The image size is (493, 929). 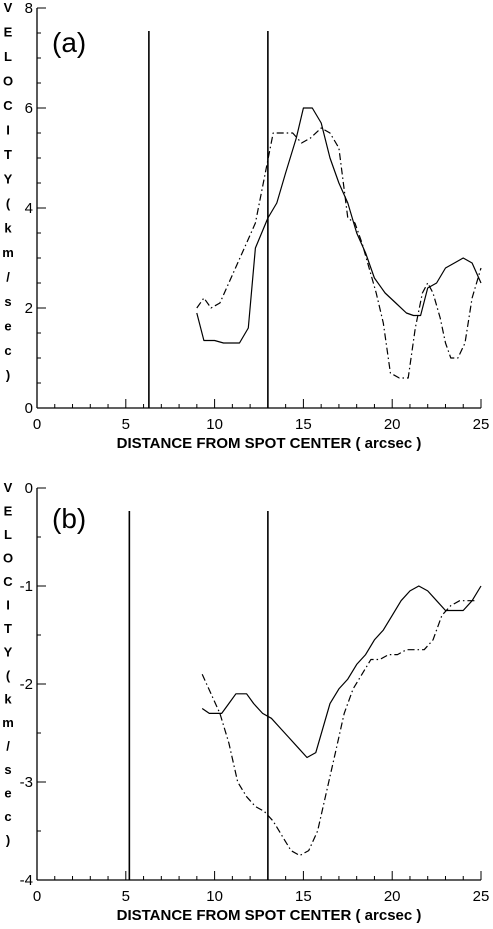 What do you see at coordinates (26, 880) in the screenshot?
I see `y-tick-label: -4` at bounding box center [26, 880].